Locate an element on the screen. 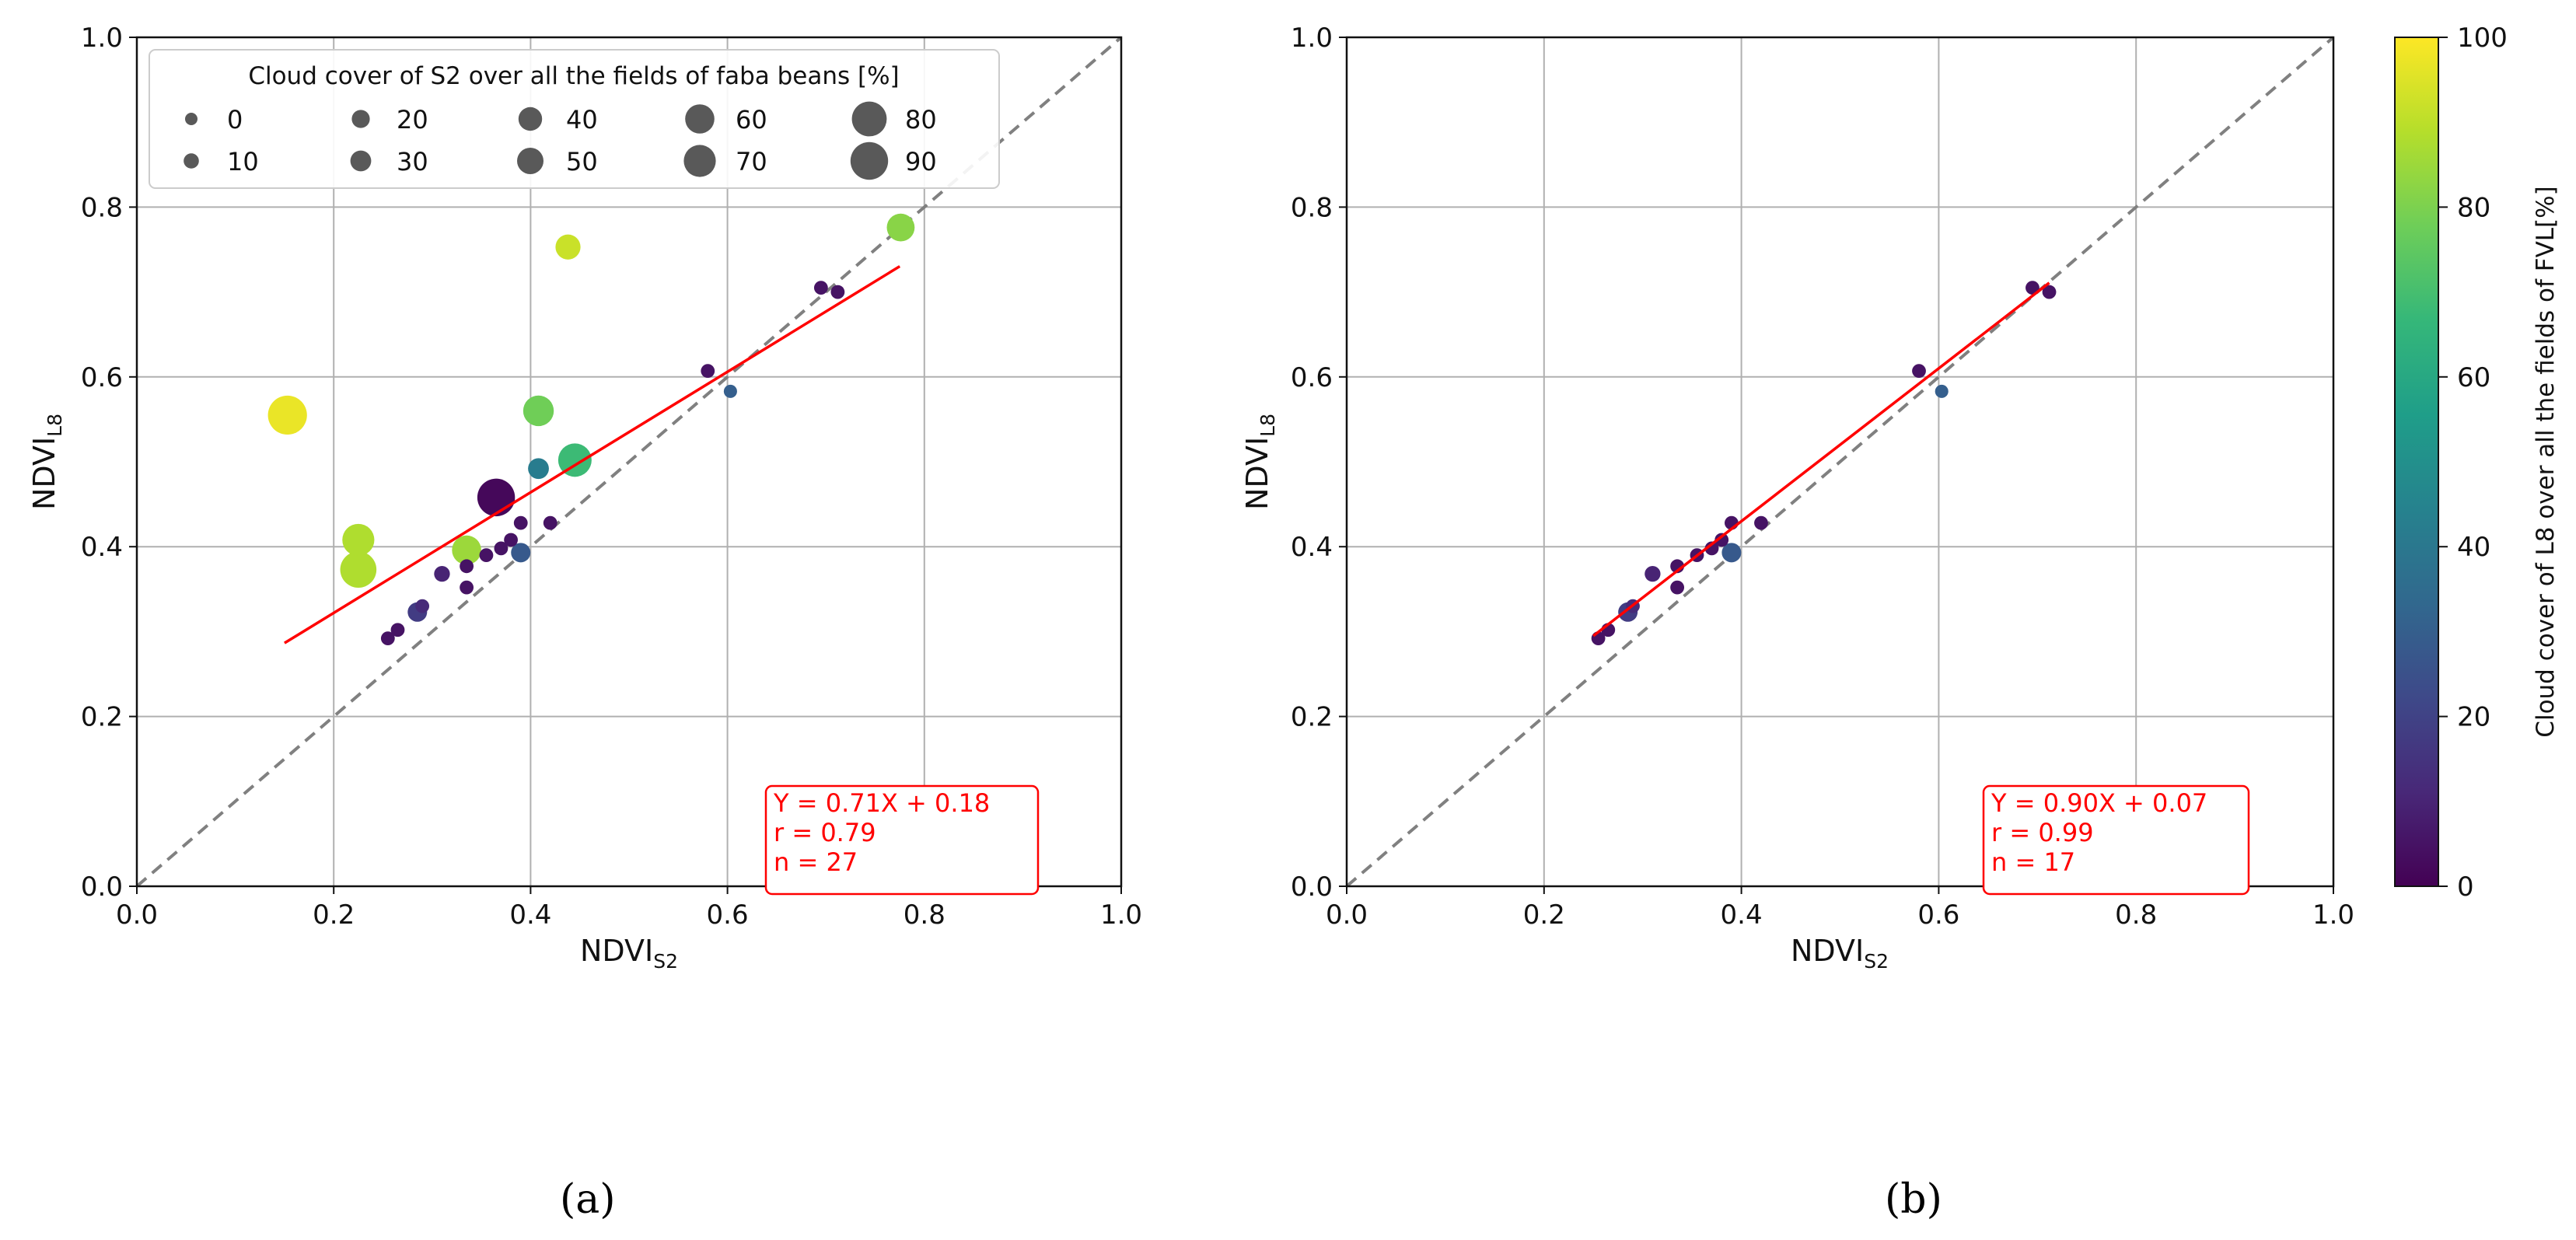 Image resolution: width=2576 pixels, height=1240 pixels. panel-b-ylabel: NDVIL8 is located at coordinates (1259, 462).